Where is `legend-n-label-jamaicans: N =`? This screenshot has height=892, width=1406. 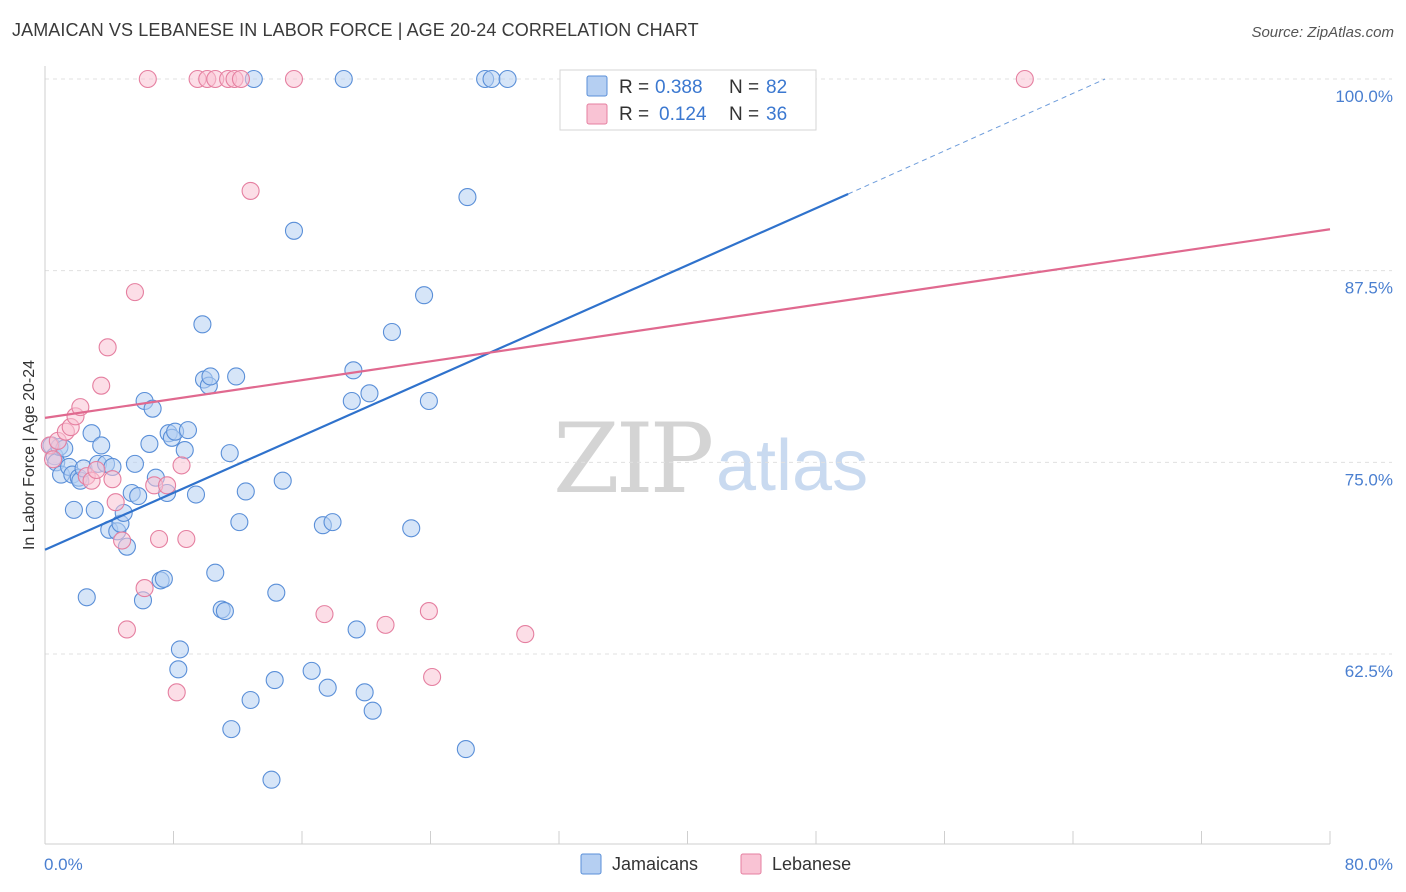
legend-n-label-jamaicans: N = is located at coordinates (744, 87).